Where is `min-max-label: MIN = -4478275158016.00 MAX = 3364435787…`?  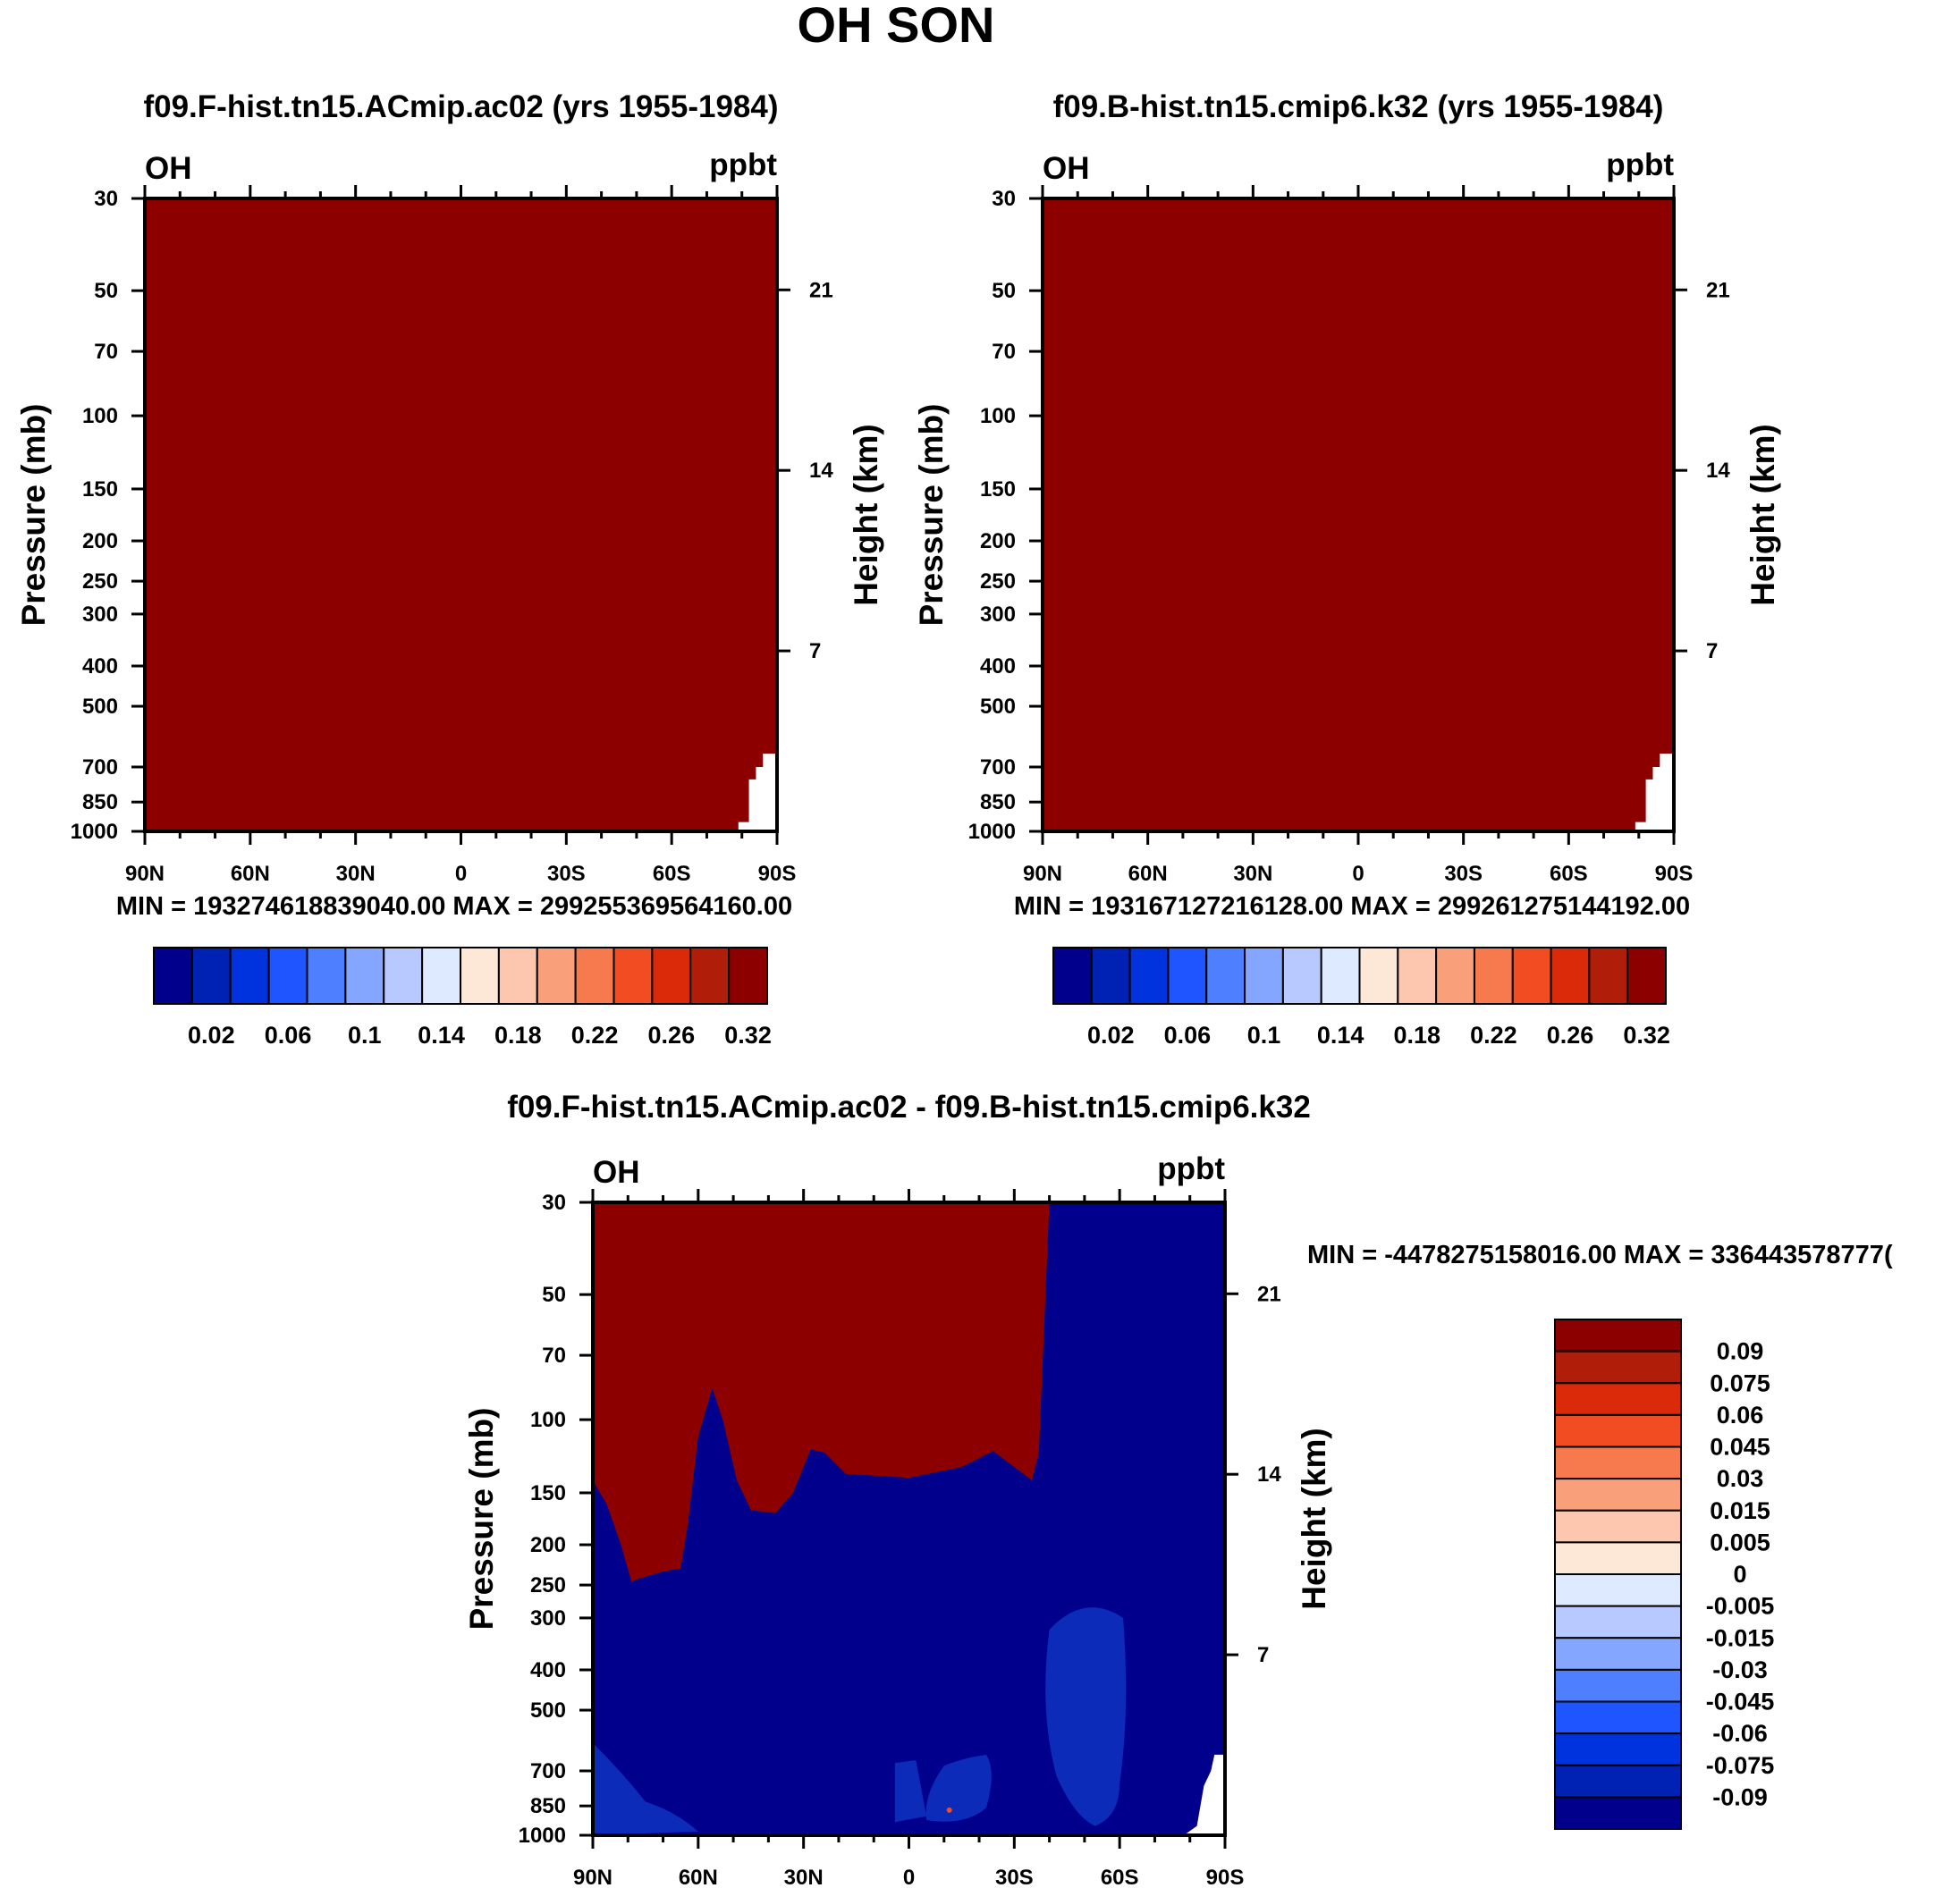
min-max-label: MIN = -4478275158016.00 MAX = 3364435787… is located at coordinates (1600, 1255).